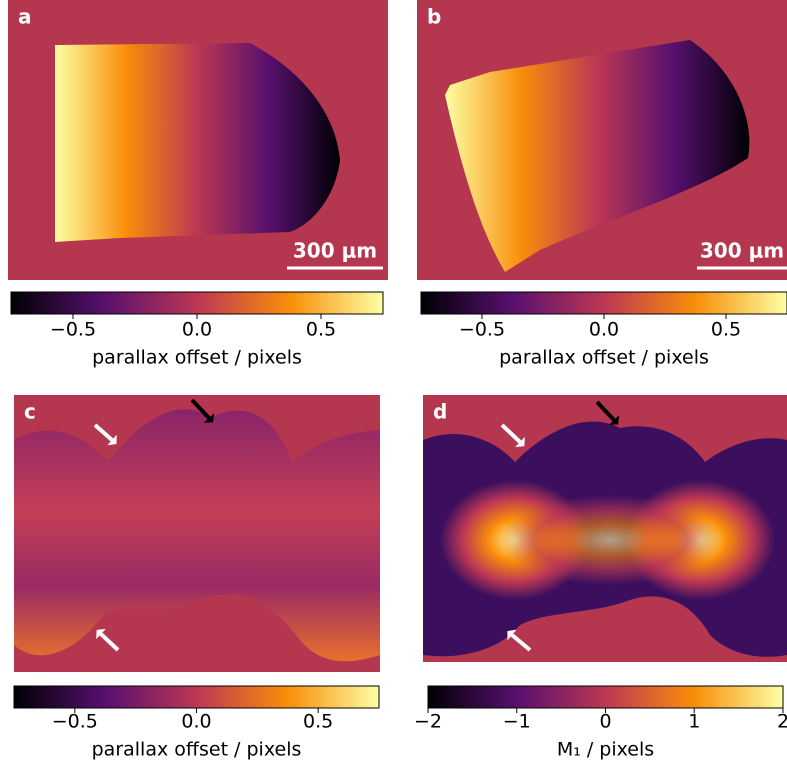 The image size is (787, 769). What do you see at coordinates (30, 412) in the screenshot?
I see `panel-label: c` at bounding box center [30, 412].